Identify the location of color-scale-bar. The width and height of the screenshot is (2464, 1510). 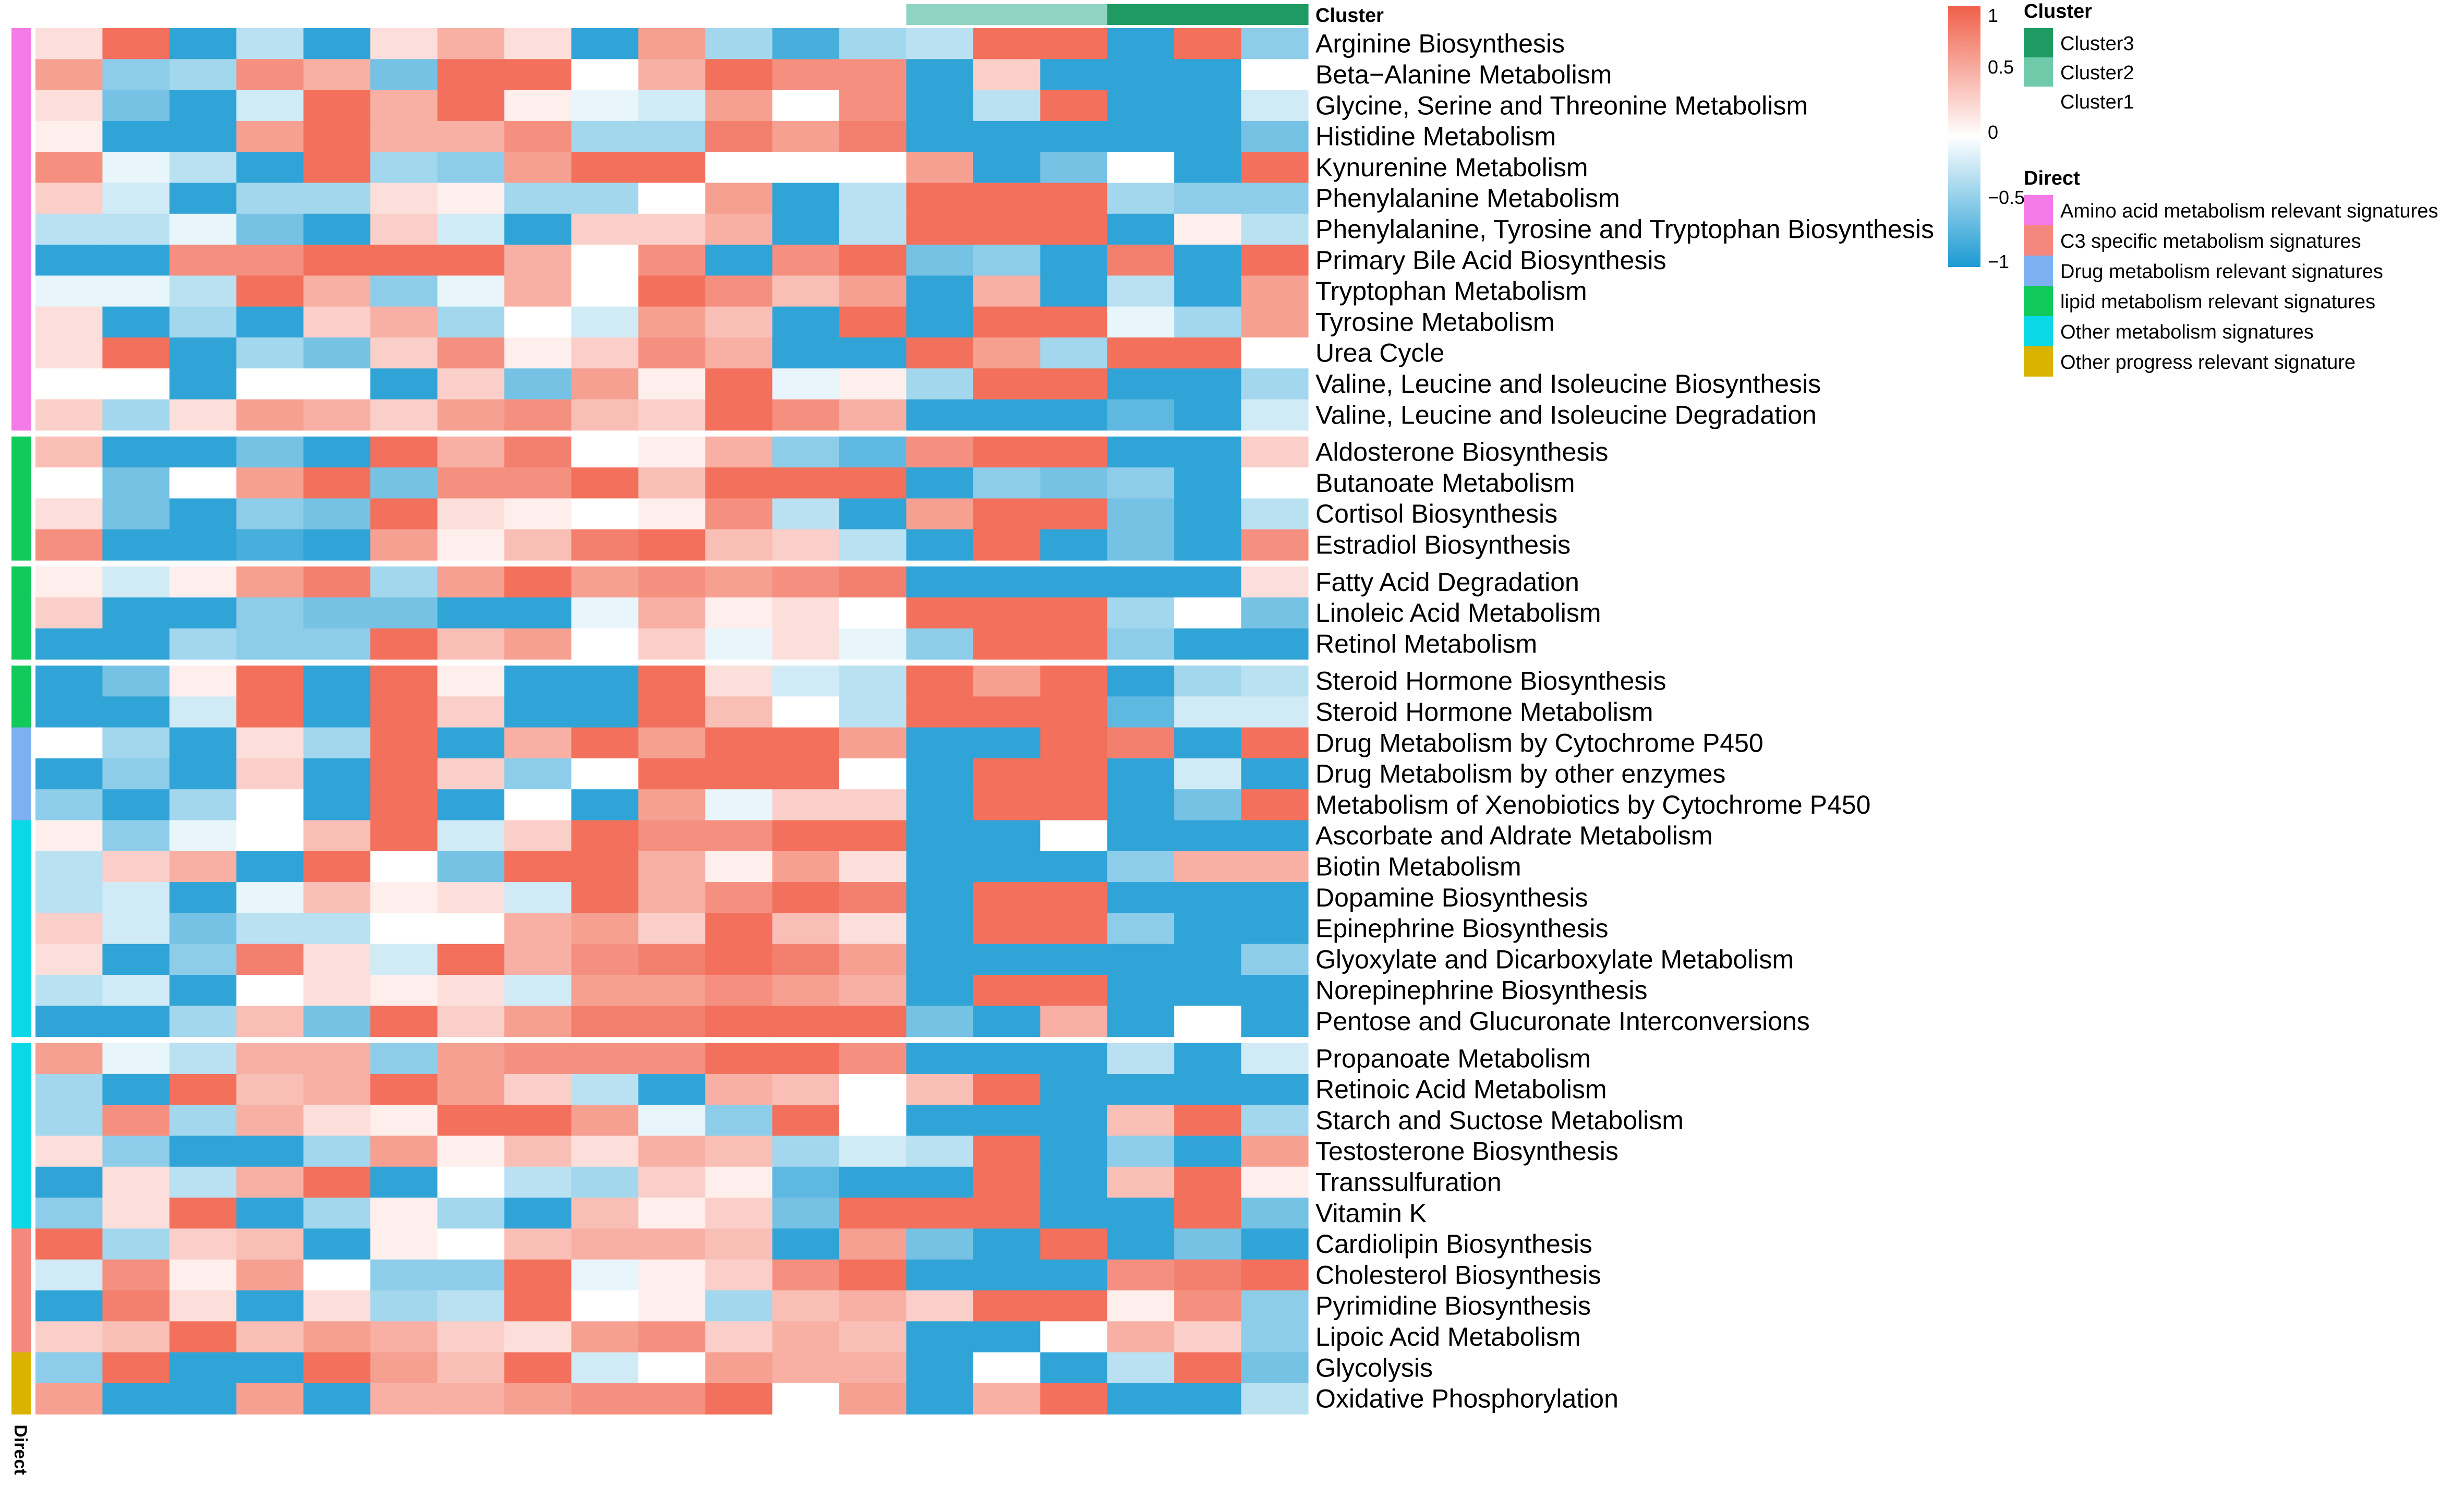
(1964, 136).